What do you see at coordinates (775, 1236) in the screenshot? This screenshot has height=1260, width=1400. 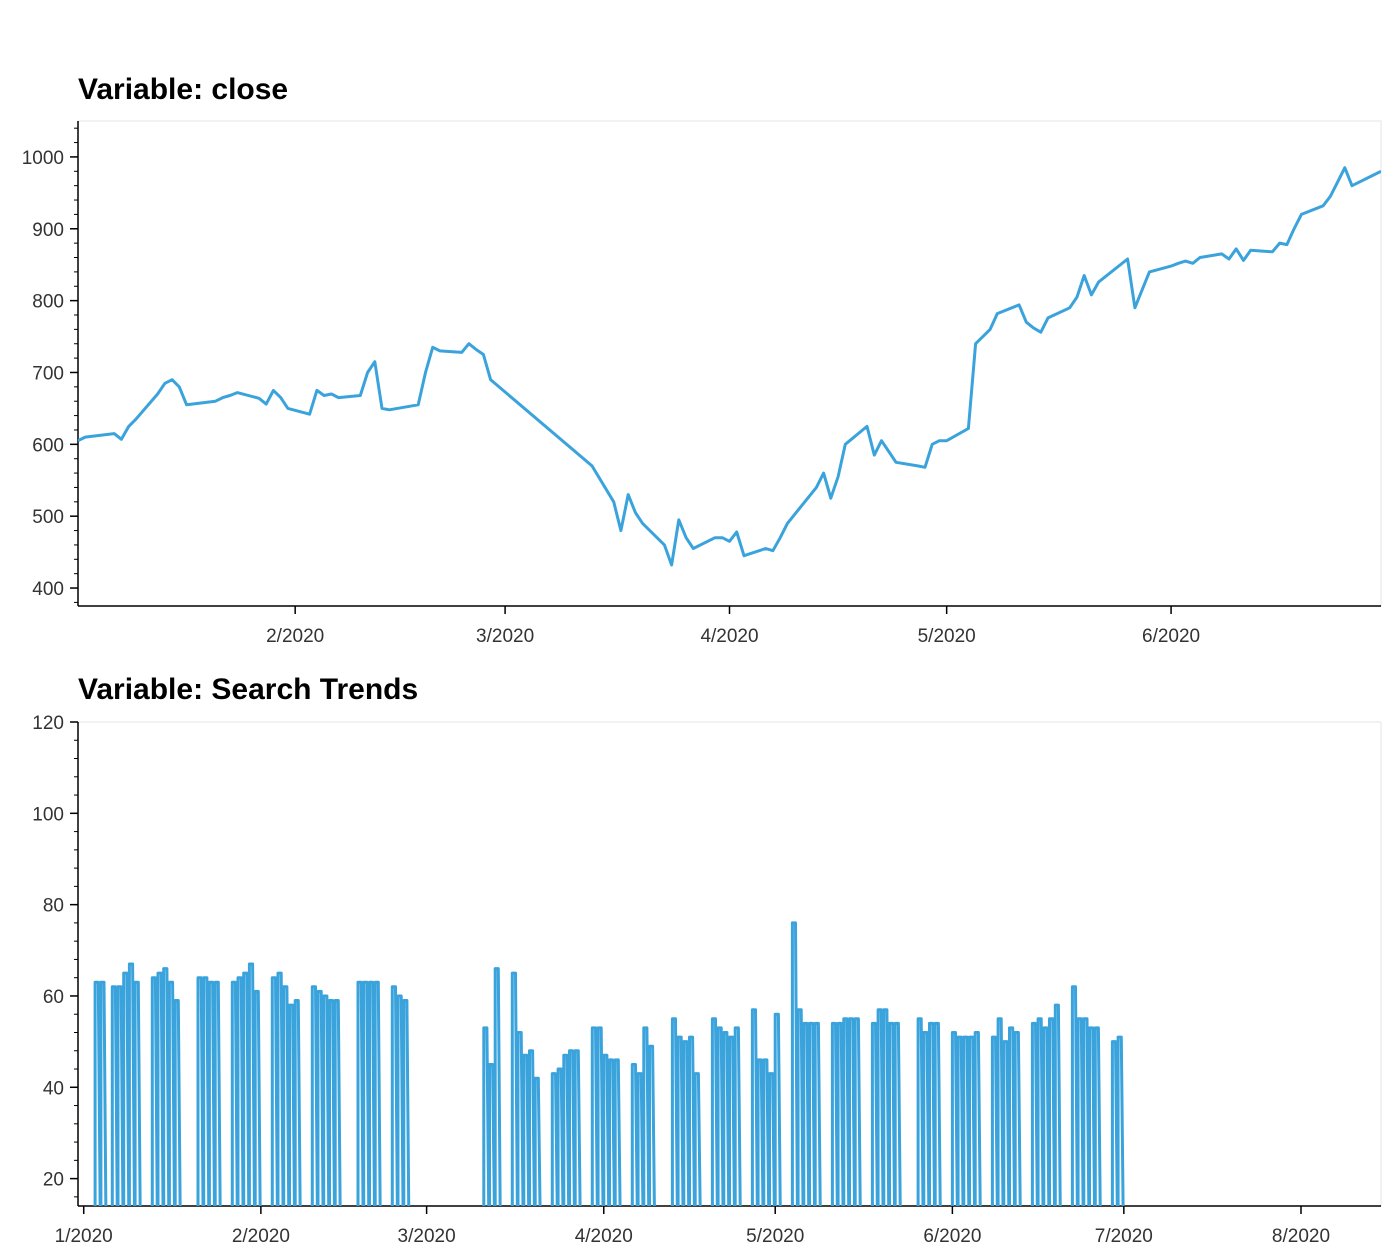 I see `variable-search-trends-x-tick-label: 5/2020` at bounding box center [775, 1236].